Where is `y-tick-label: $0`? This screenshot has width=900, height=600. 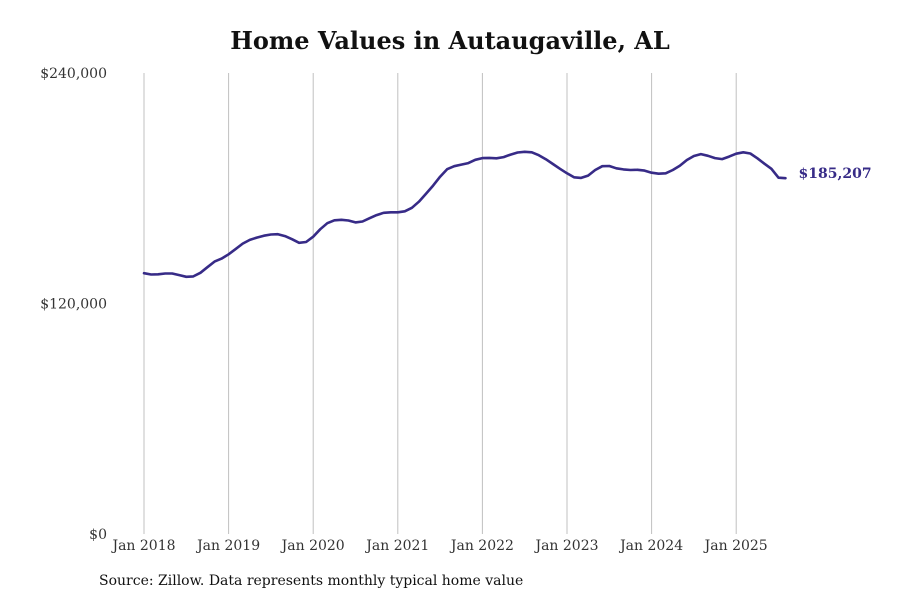 y-tick-label: $0 is located at coordinates (98, 535).